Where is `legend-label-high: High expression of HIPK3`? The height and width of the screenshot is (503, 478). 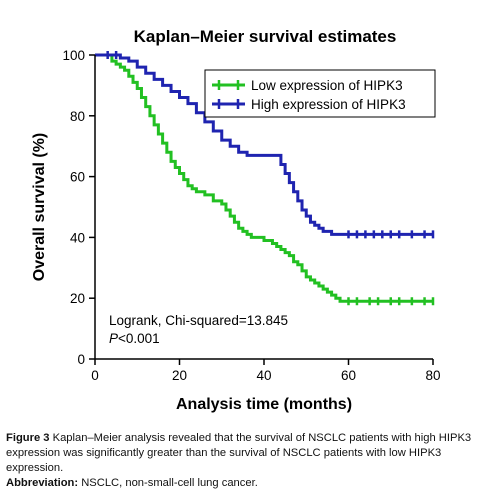 legend-label-high: High expression of HIPK3 is located at coordinates (328, 104).